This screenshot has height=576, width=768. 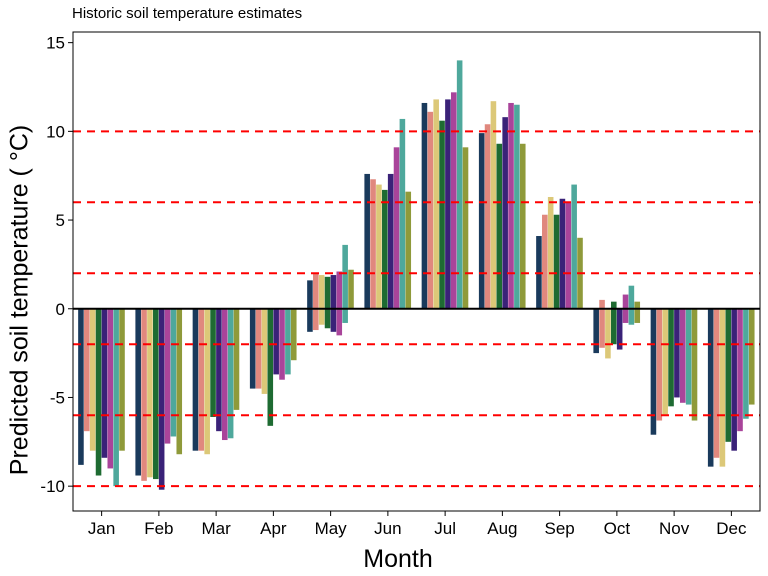 I want to click on y-tick-label: 15, so click(x=55, y=43).